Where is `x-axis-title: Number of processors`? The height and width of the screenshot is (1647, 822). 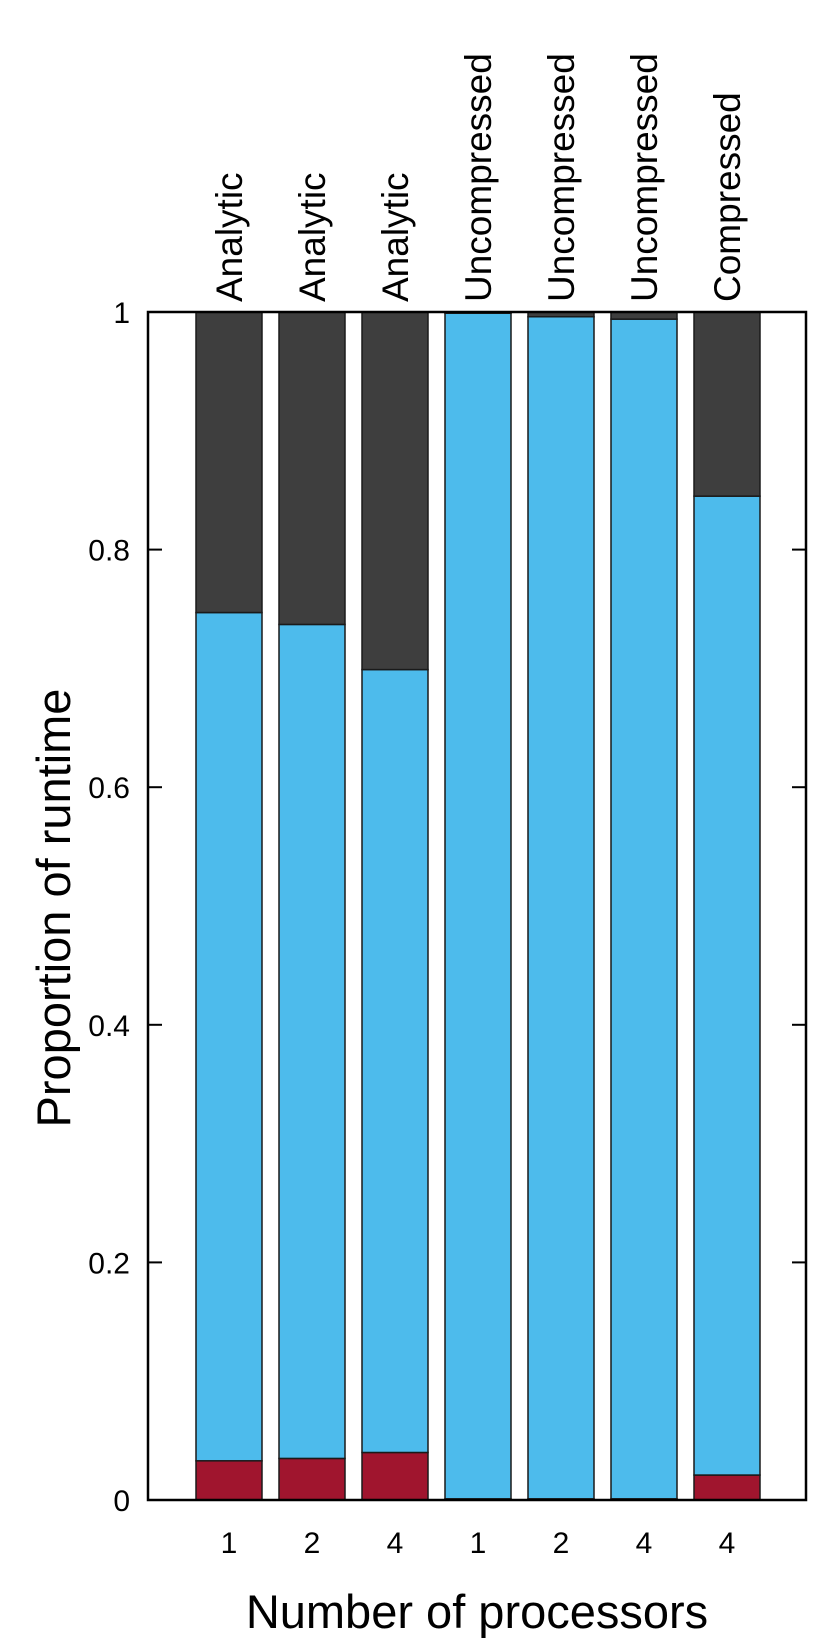 x-axis-title: Number of processors is located at coordinates (477, 1611).